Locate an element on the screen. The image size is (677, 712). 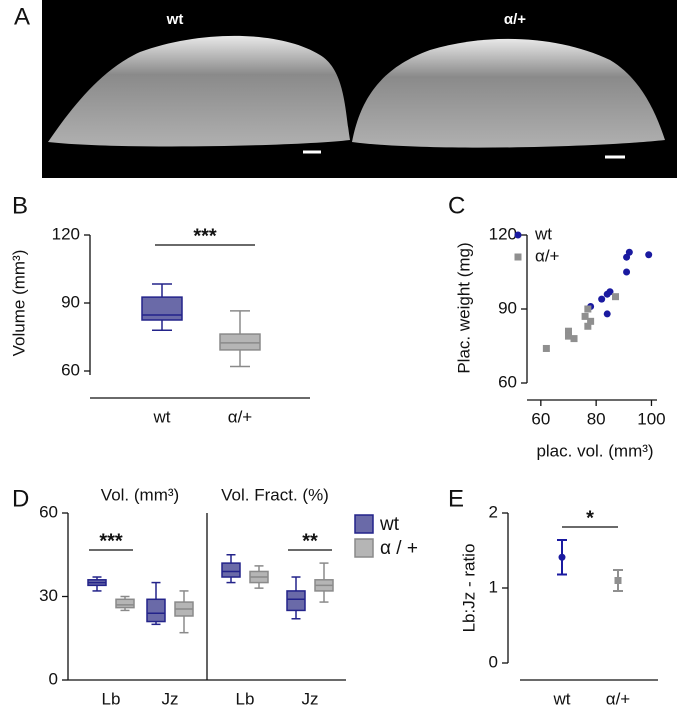
x-tick-label: 100 is located at coordinates (651, 418).